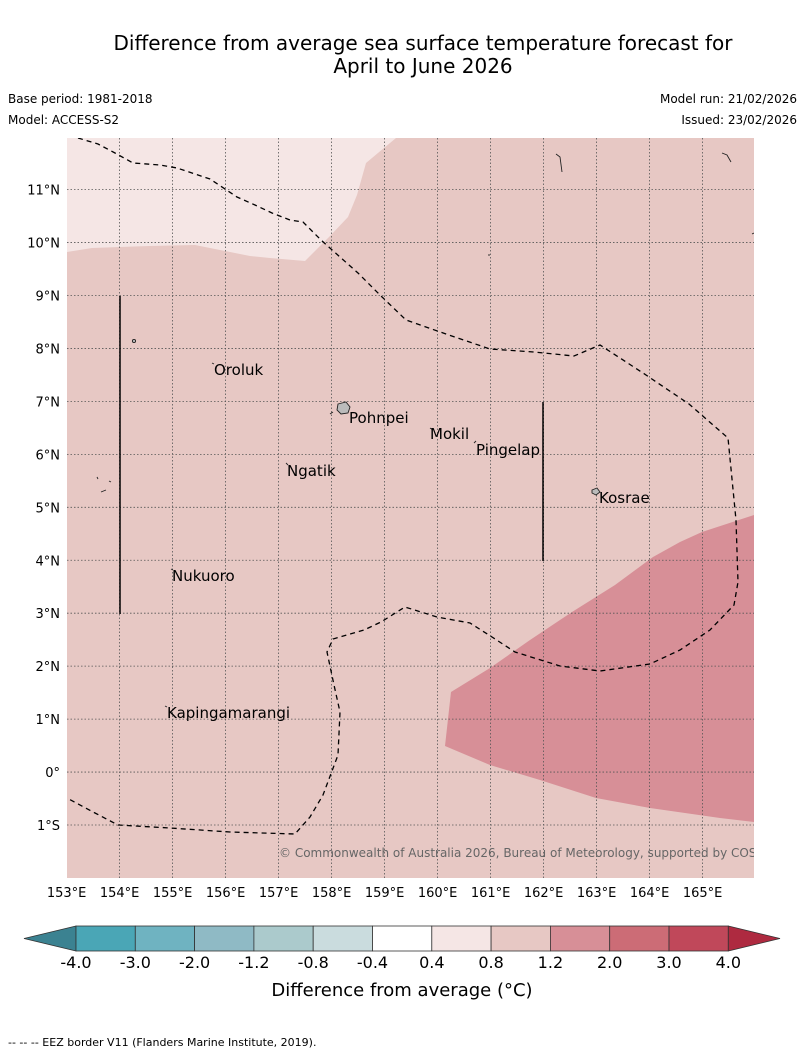 This screenshot has height=1058, width=804. What do you see at coordinates (431, 429) in the screenshot?
I see `islet-mokil` at bounding box center [431, 429].